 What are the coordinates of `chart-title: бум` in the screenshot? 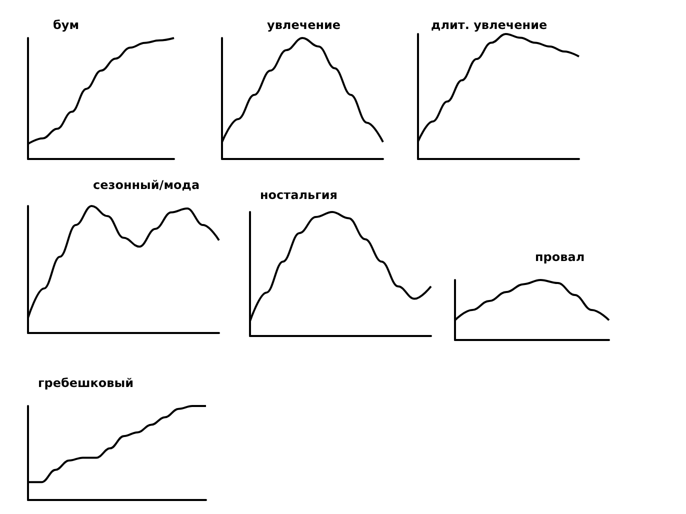 It's located at (66, 25).